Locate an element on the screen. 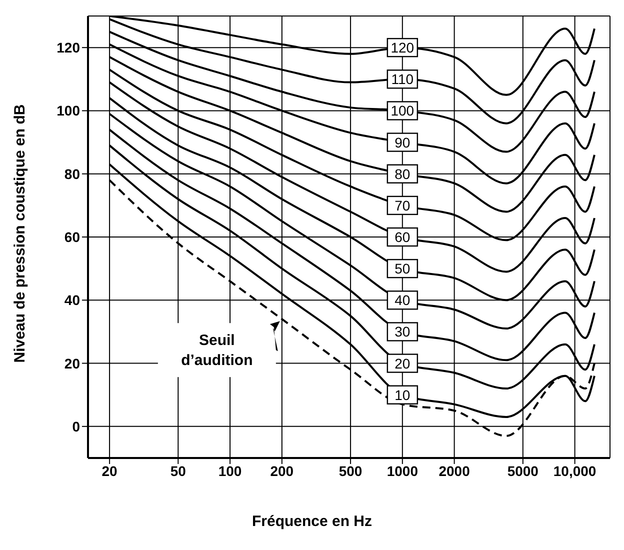 The height and width of the screenshot is (550, 624). y-tick-label: 20 is located at coordinates (72, 363).